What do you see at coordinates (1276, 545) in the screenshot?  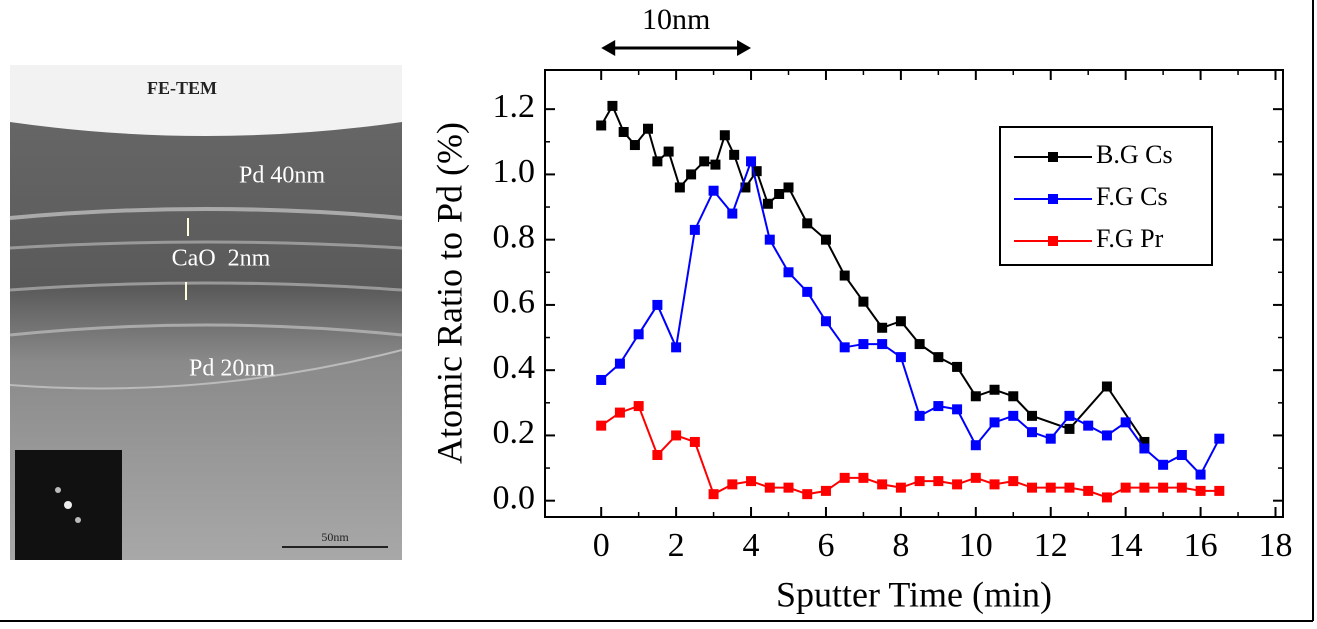 I see `x-tick-label: 18` at bounding box center [1276, 545].